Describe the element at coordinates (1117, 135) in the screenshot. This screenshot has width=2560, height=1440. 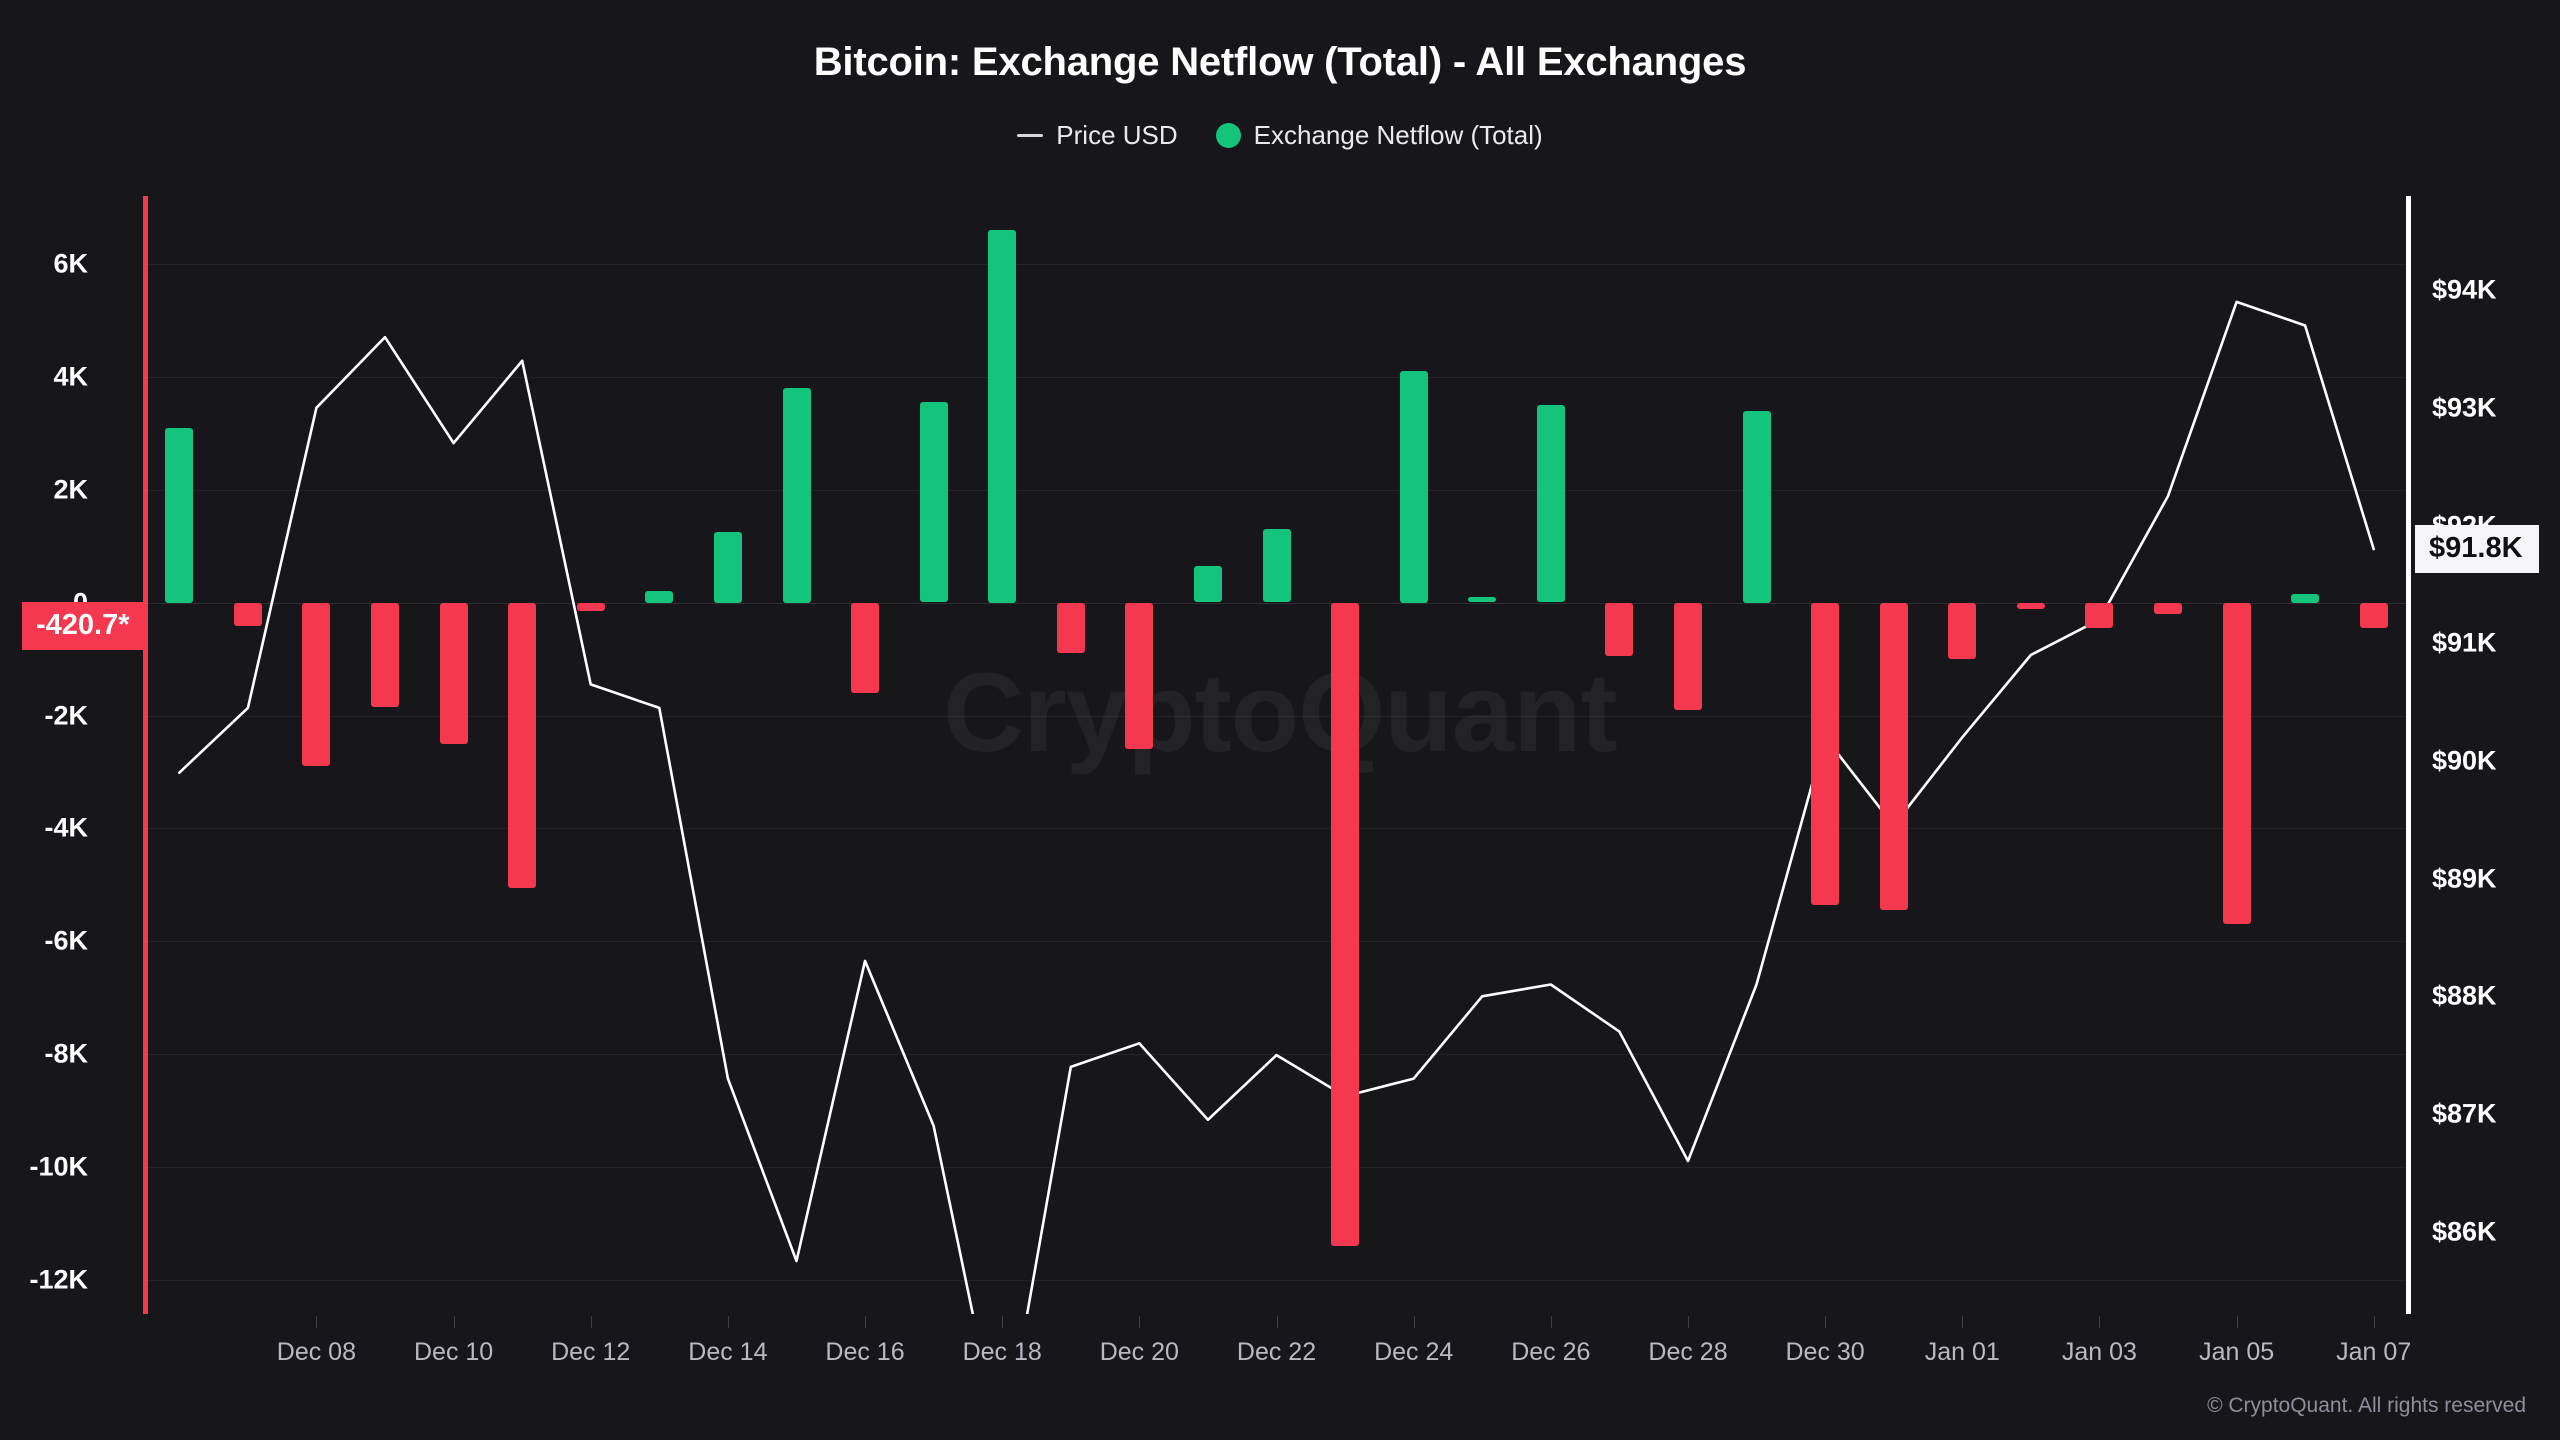
I see `legend-label-price-usd: Price USD` at that location.